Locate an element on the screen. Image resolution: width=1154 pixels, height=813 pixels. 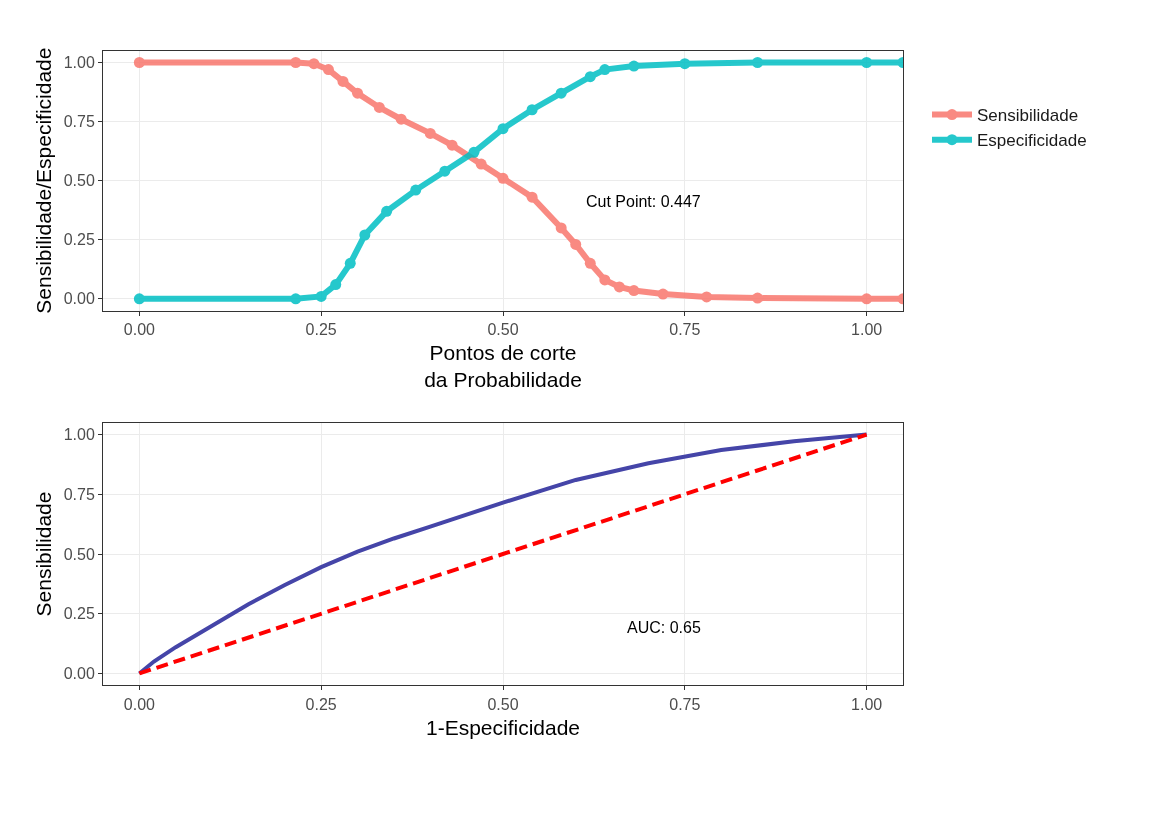
y-axis-title: Sensibilidade/Especificidade is located at coordinates (43, 180).